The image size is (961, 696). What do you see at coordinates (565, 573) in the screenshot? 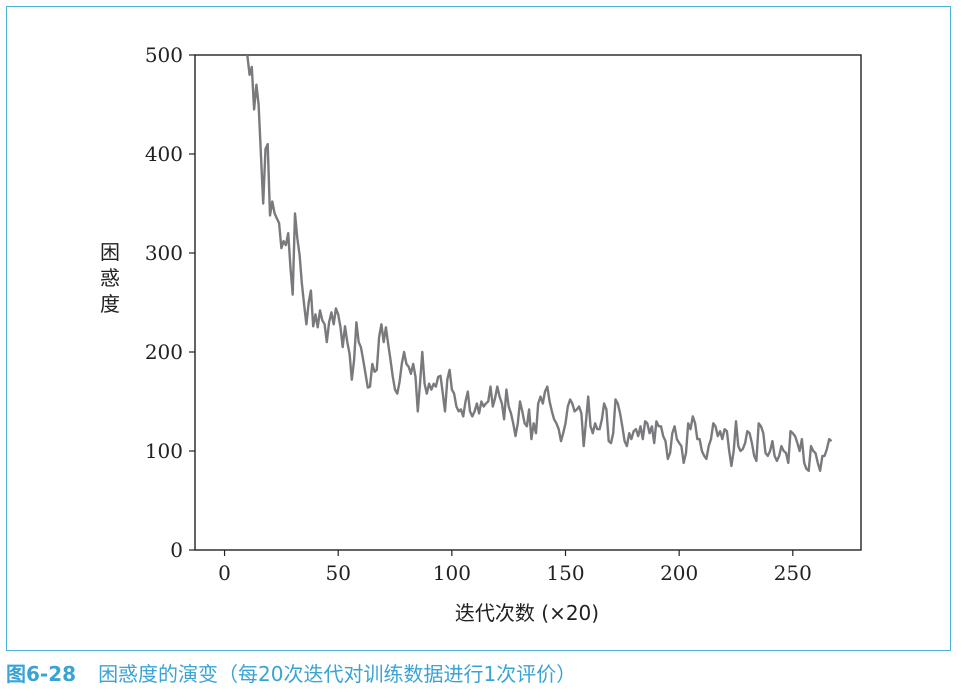
I see `x-tick-label: 150` at bounding box center [565, 573].